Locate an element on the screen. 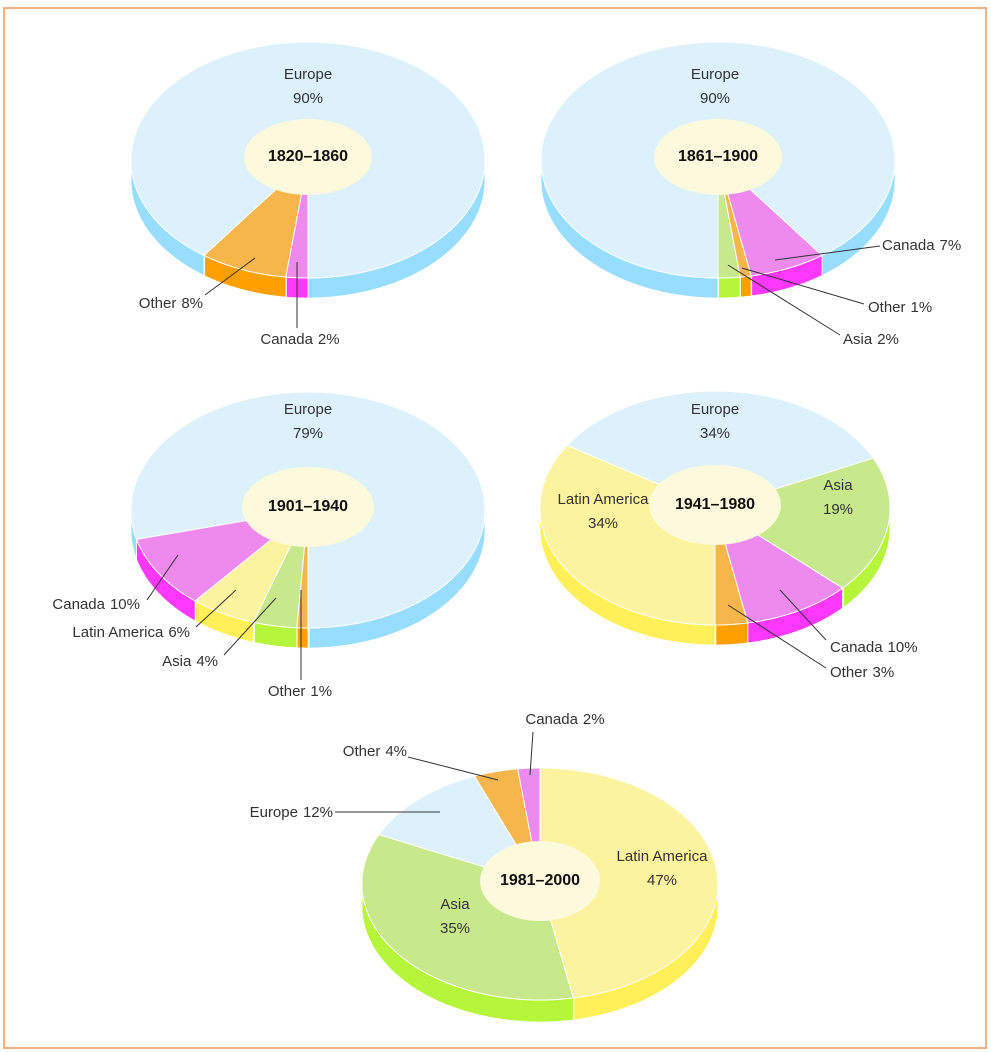  slice-label: Canada 7% is located at coordinates (921, 245).